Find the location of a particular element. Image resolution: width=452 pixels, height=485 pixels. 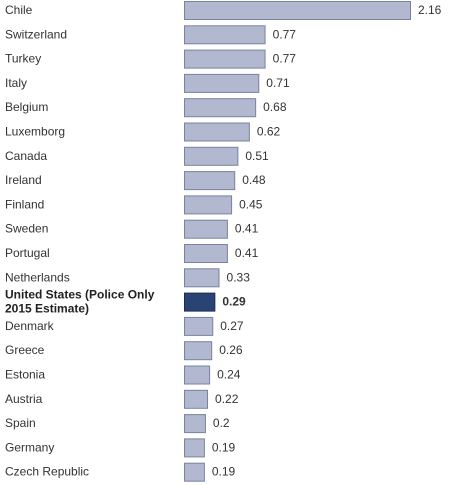

value-label: 0.45 is located at coordinates (251, 204).